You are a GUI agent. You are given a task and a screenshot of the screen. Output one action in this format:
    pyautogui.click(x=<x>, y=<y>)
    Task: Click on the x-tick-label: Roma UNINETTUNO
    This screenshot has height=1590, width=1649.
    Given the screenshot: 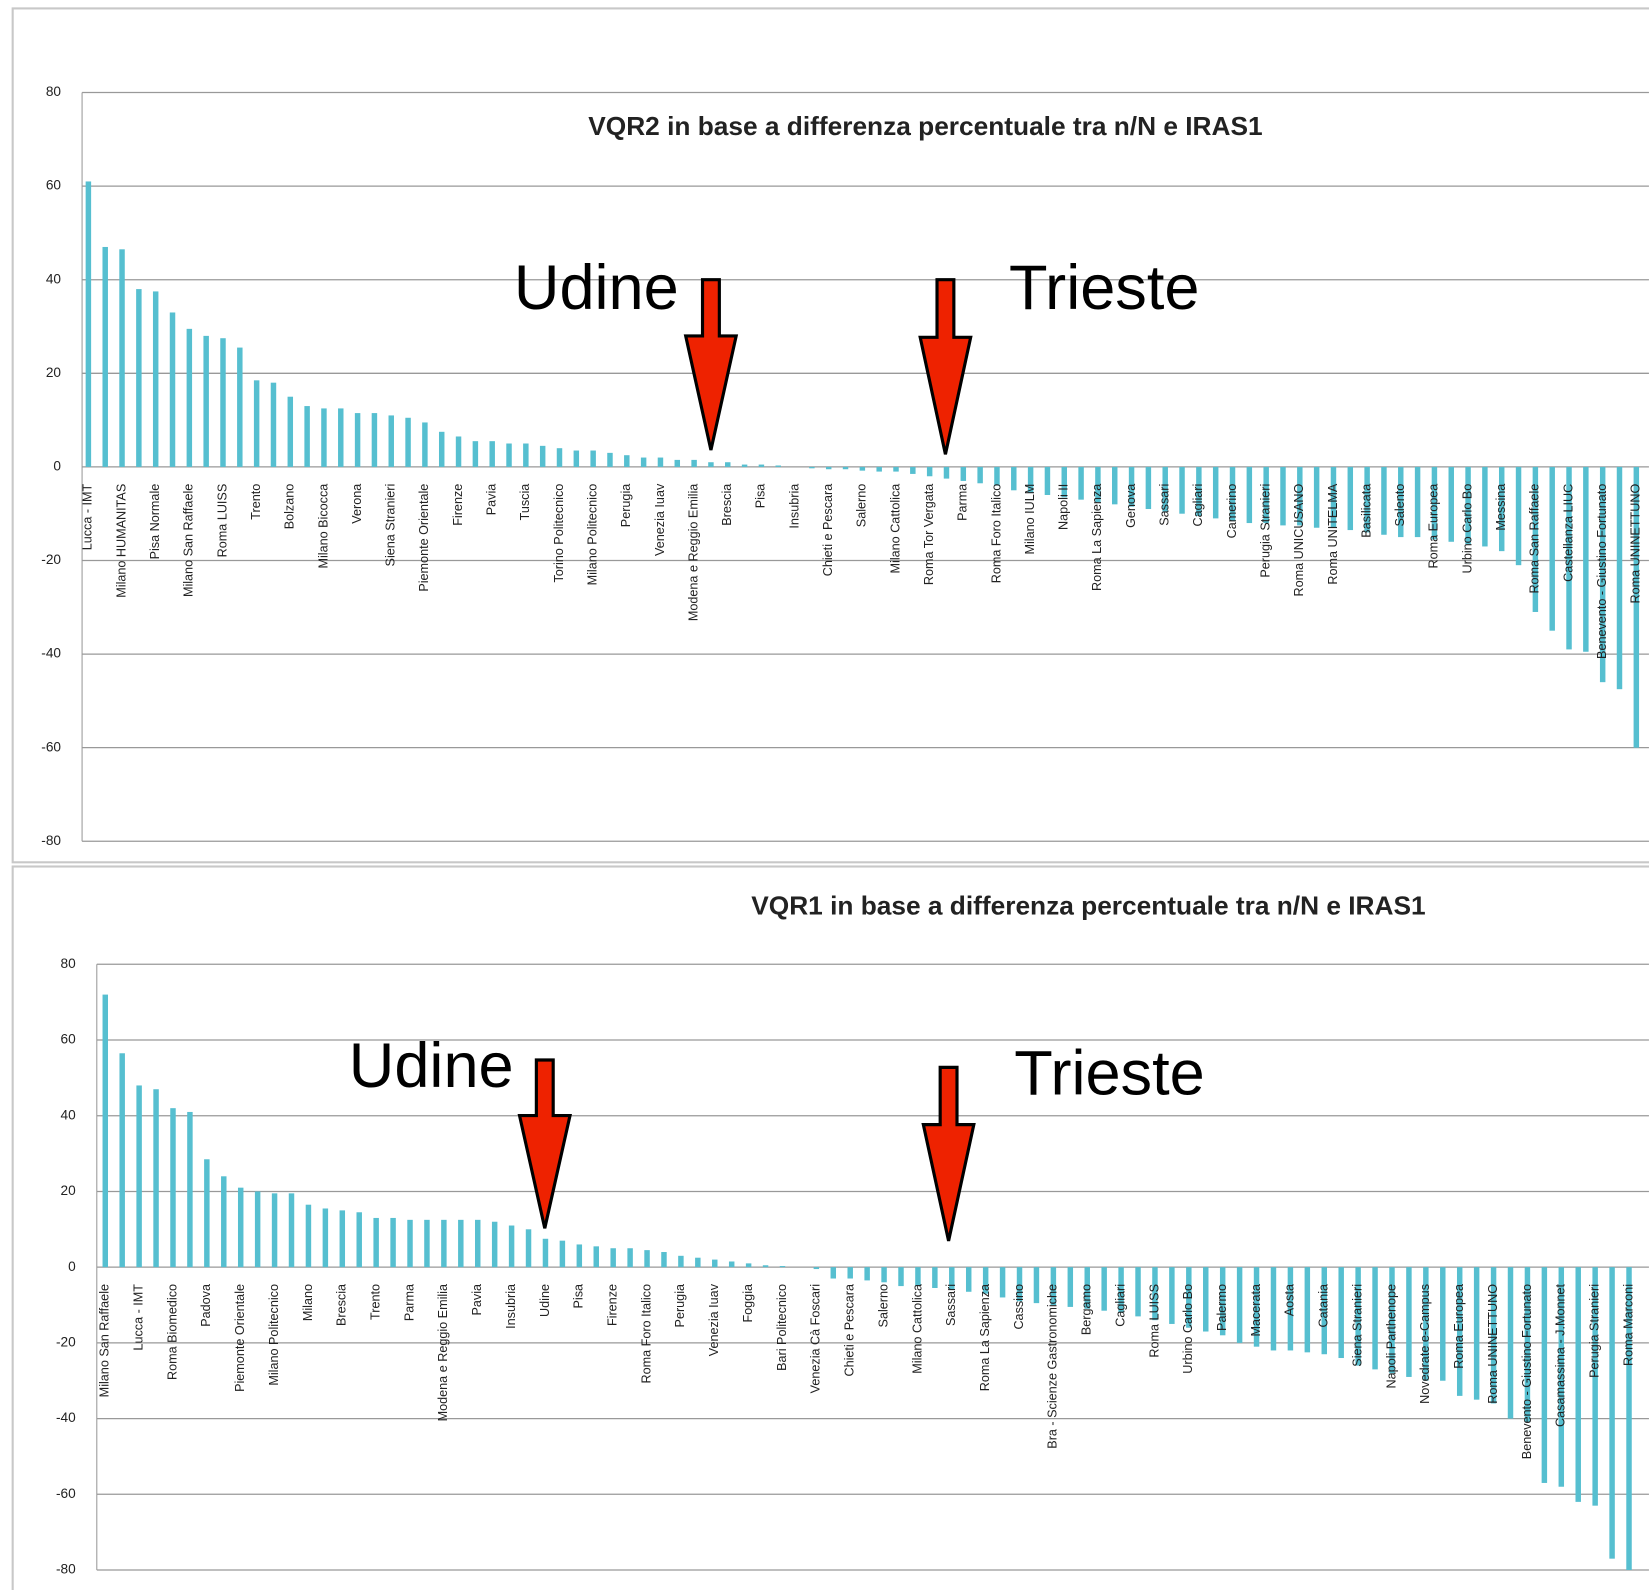 What is the action you would take?
    pyautogui.click(x=1636, y=544)
    